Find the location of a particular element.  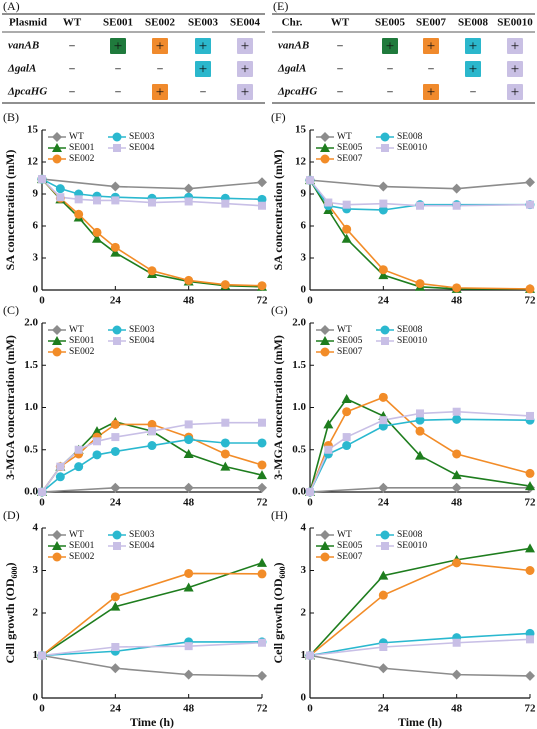

y-tick-label: 4 is located at coordinates (36, 528).